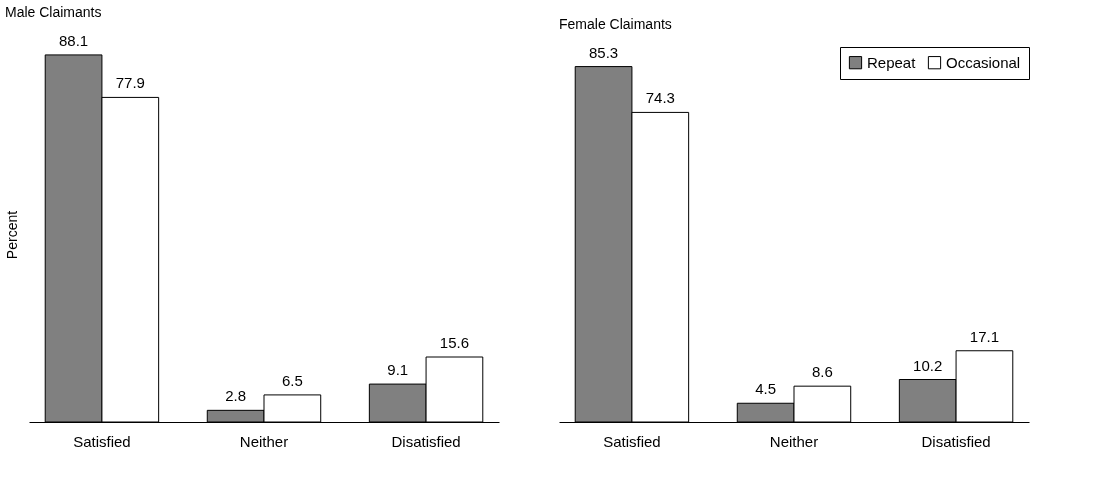 The height and width of the screenshot is (483, 1094). Describe the element at coordinates (822, 372) in the screenshot. I see `data-label: 8.6` at that location.